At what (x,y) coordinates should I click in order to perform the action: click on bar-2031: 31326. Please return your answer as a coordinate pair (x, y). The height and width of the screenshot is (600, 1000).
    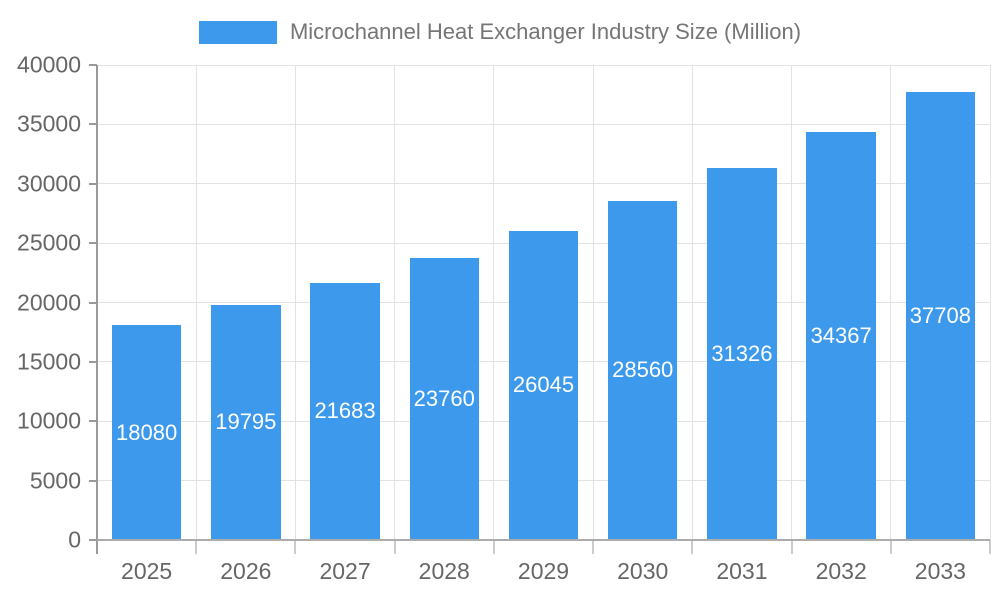
    Looking at the image, I should click on (742, 354).